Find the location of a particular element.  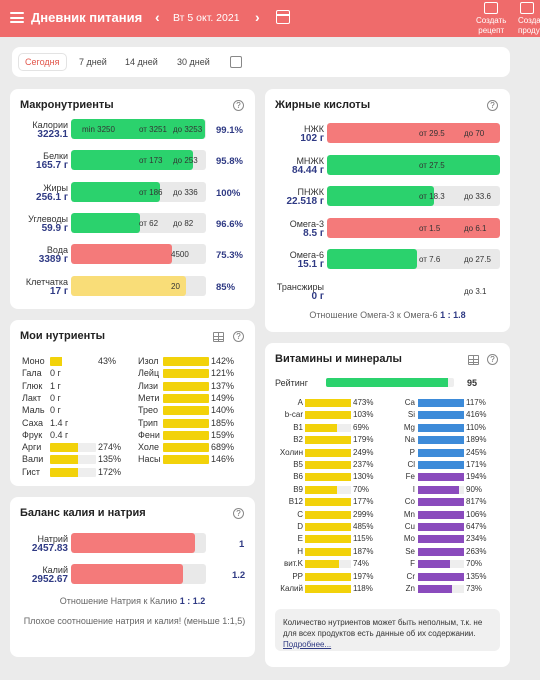

vitamin-percent: 299% is located at coordinates (363, 514).